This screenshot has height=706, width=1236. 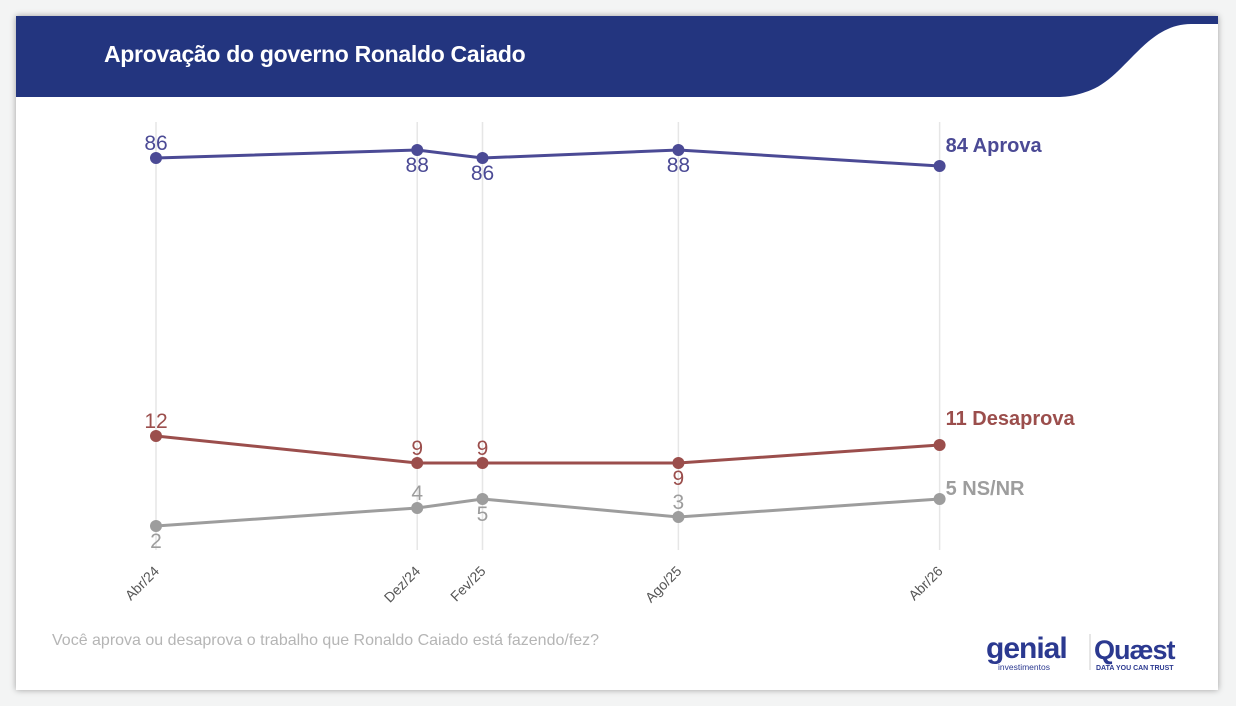 What do you see at coordinates (663, 584) in the screenshot?
I see `x-tick-label: Ago/25` at bounding box center [663, 584].